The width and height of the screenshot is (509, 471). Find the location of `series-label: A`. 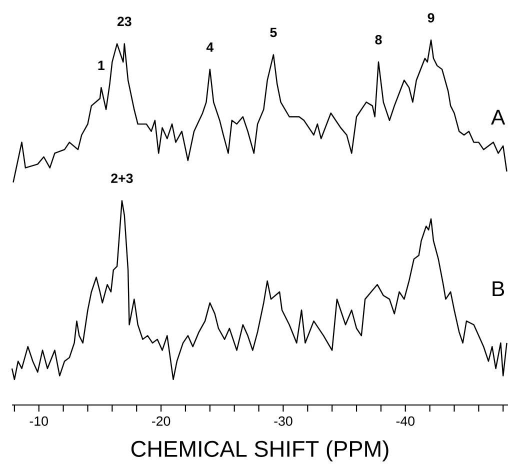

series-label: A is located at coordinates (498, 117).